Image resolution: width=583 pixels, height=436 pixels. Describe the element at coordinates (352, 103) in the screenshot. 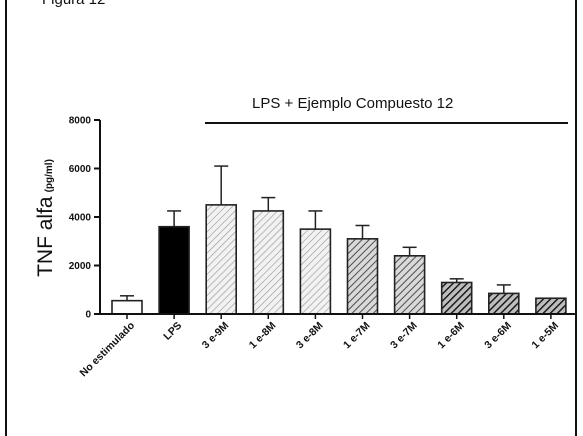

I see `annotation-text: LPS + Ejemplo Compuesto 12` at that location.